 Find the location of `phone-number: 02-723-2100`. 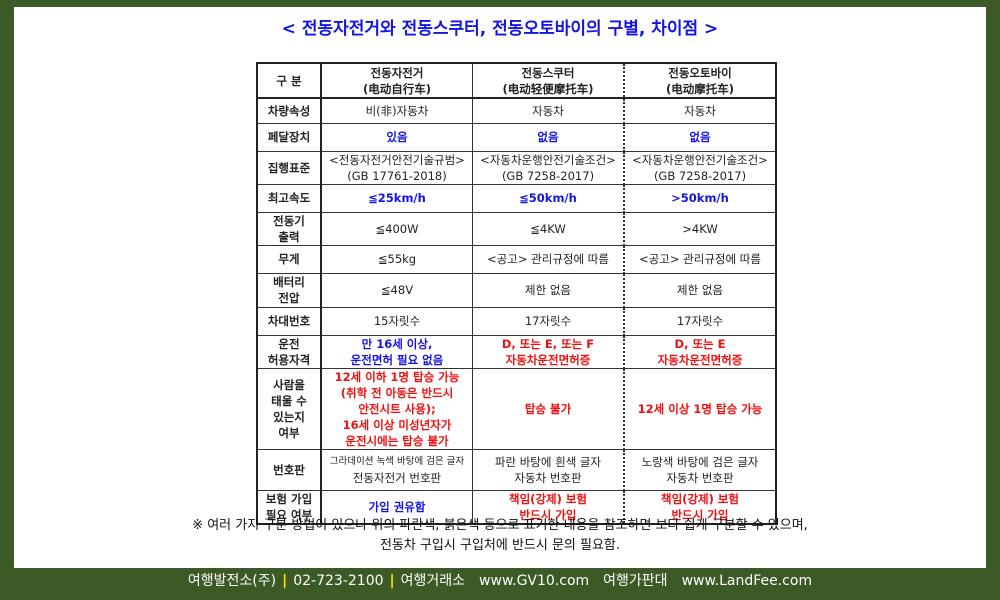

phone-number: 02-723-2100 is located at coordinates (338, 581).